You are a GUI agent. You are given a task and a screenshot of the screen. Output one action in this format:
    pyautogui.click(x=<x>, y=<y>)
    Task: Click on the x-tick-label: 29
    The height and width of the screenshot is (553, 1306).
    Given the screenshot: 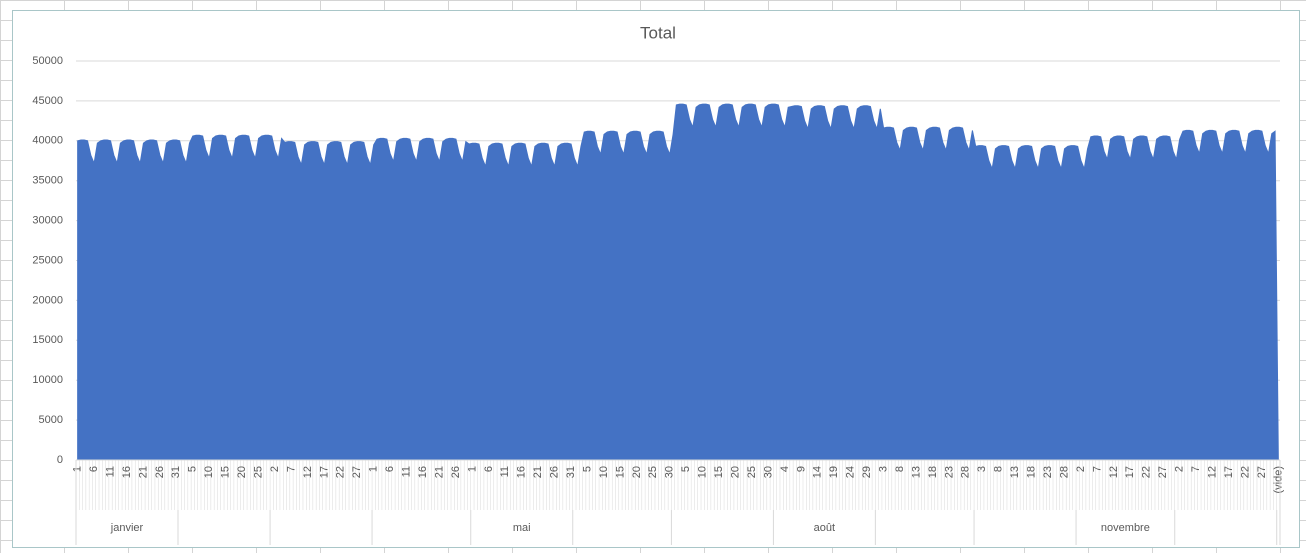 What is the action you would take?
    pyautogui.click(x=867, y=472)
    